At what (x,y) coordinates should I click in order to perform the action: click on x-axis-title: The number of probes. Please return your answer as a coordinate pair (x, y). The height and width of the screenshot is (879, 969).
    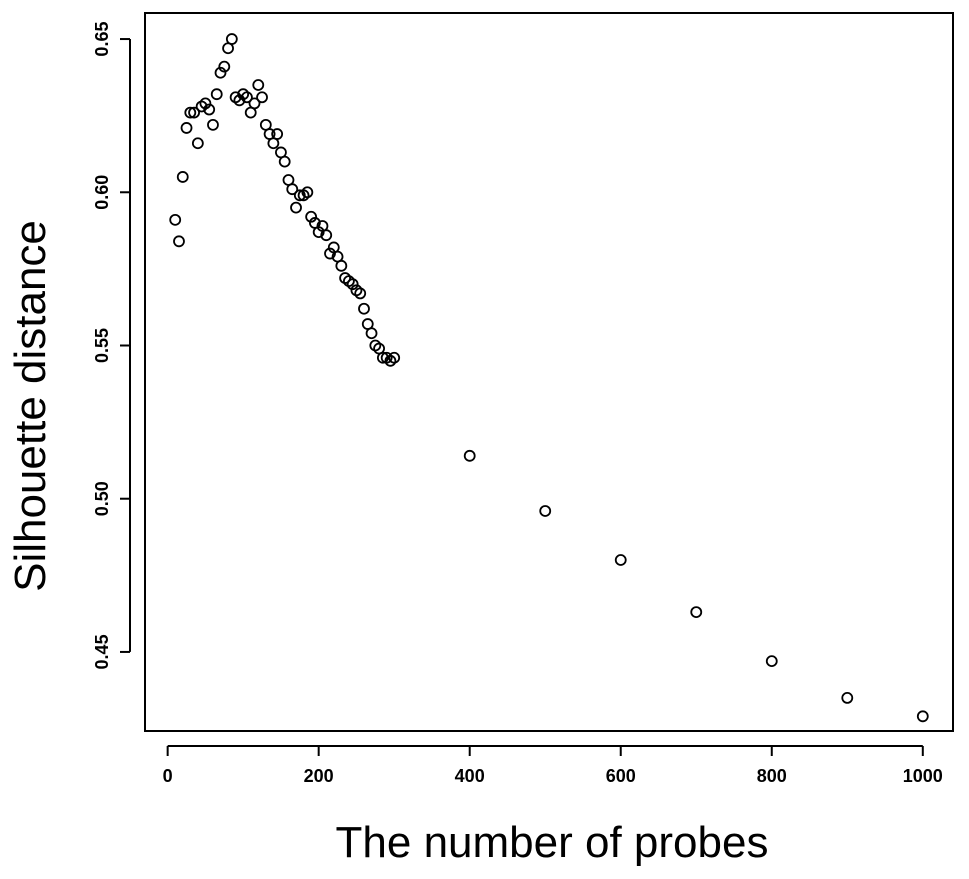
    Looking at the image, I should click on (552, 842).